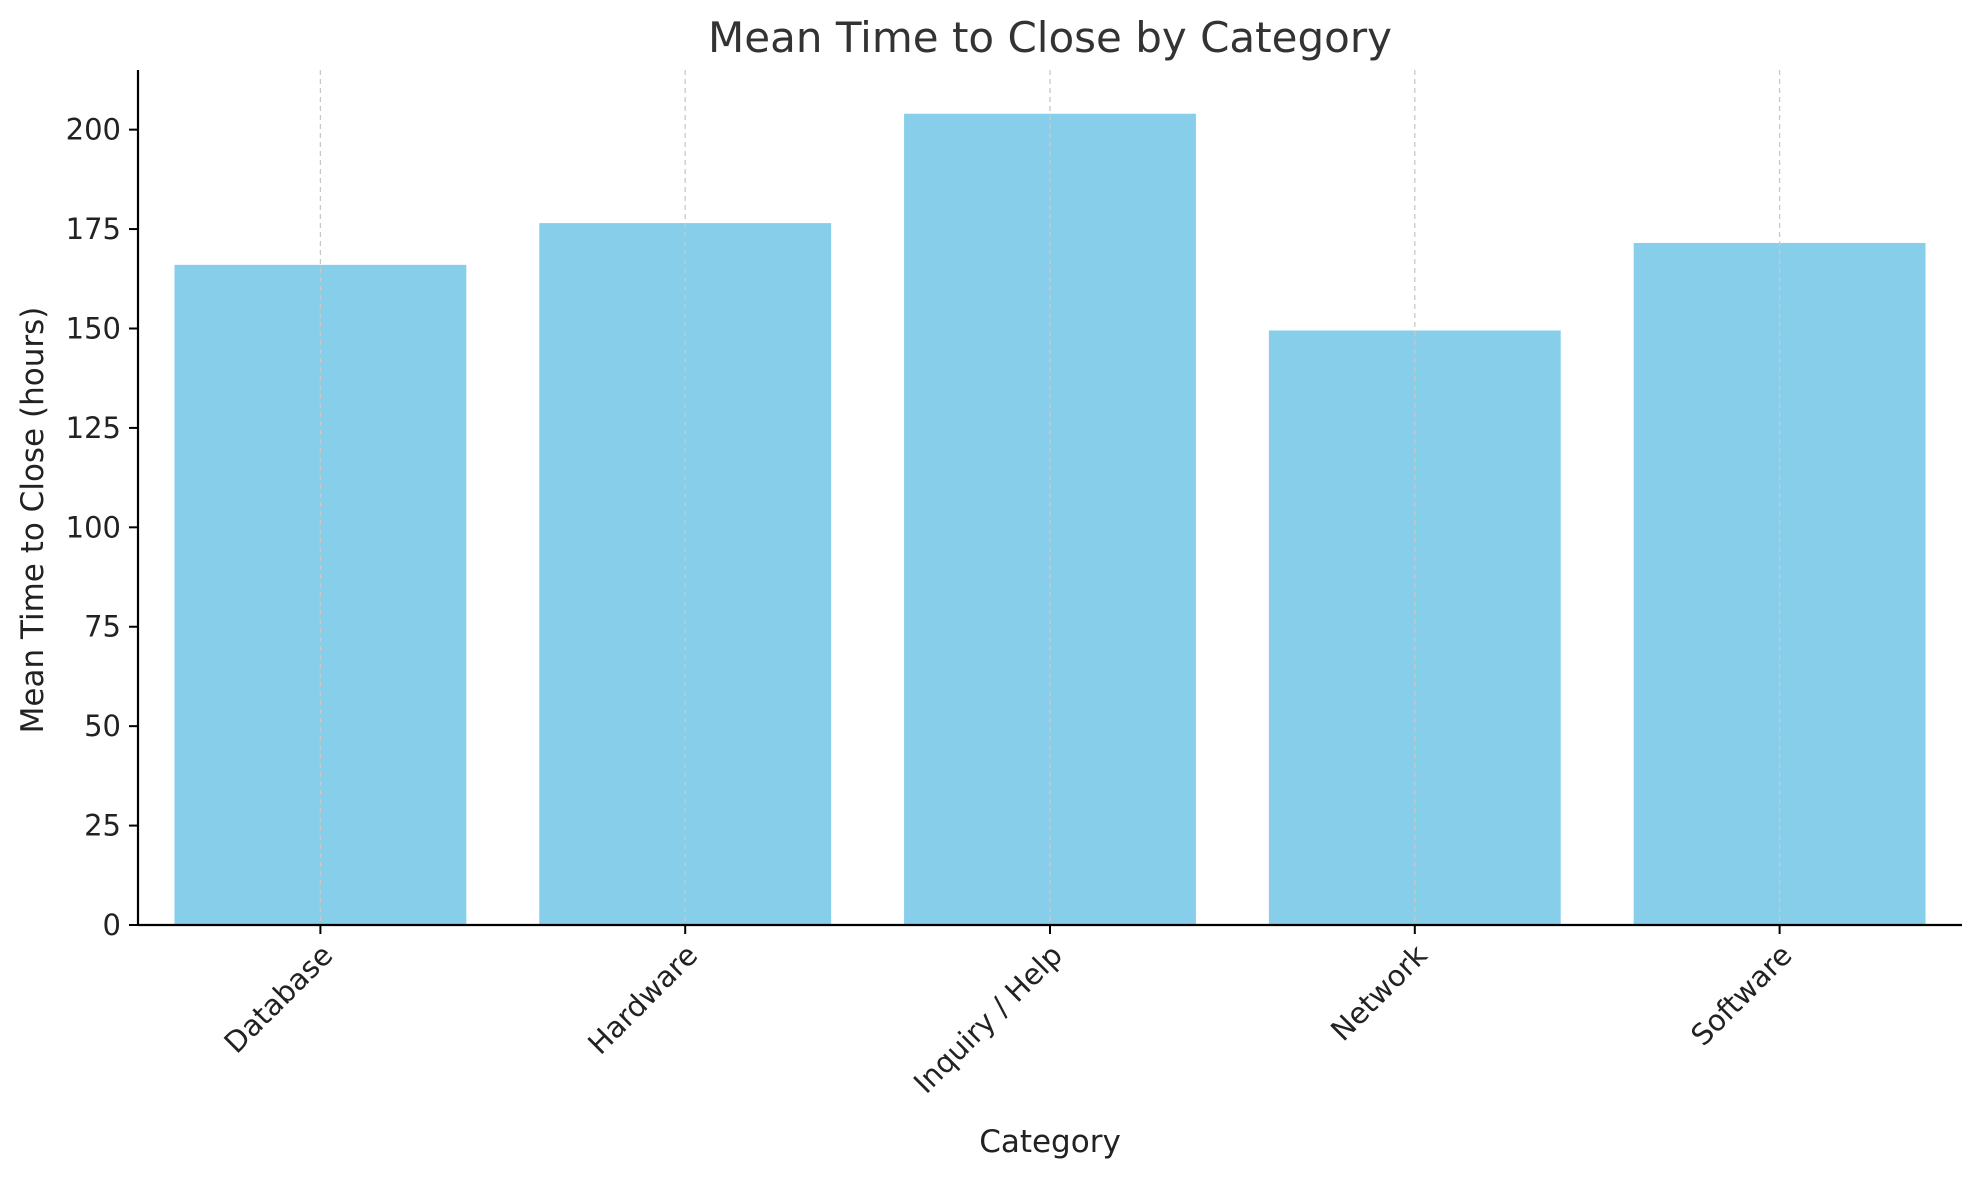 The image size is (1979, 1180). Describe the element at coordinates (1050, 1142) in the screenshot. I see `x-axis-label: Category` at that location.